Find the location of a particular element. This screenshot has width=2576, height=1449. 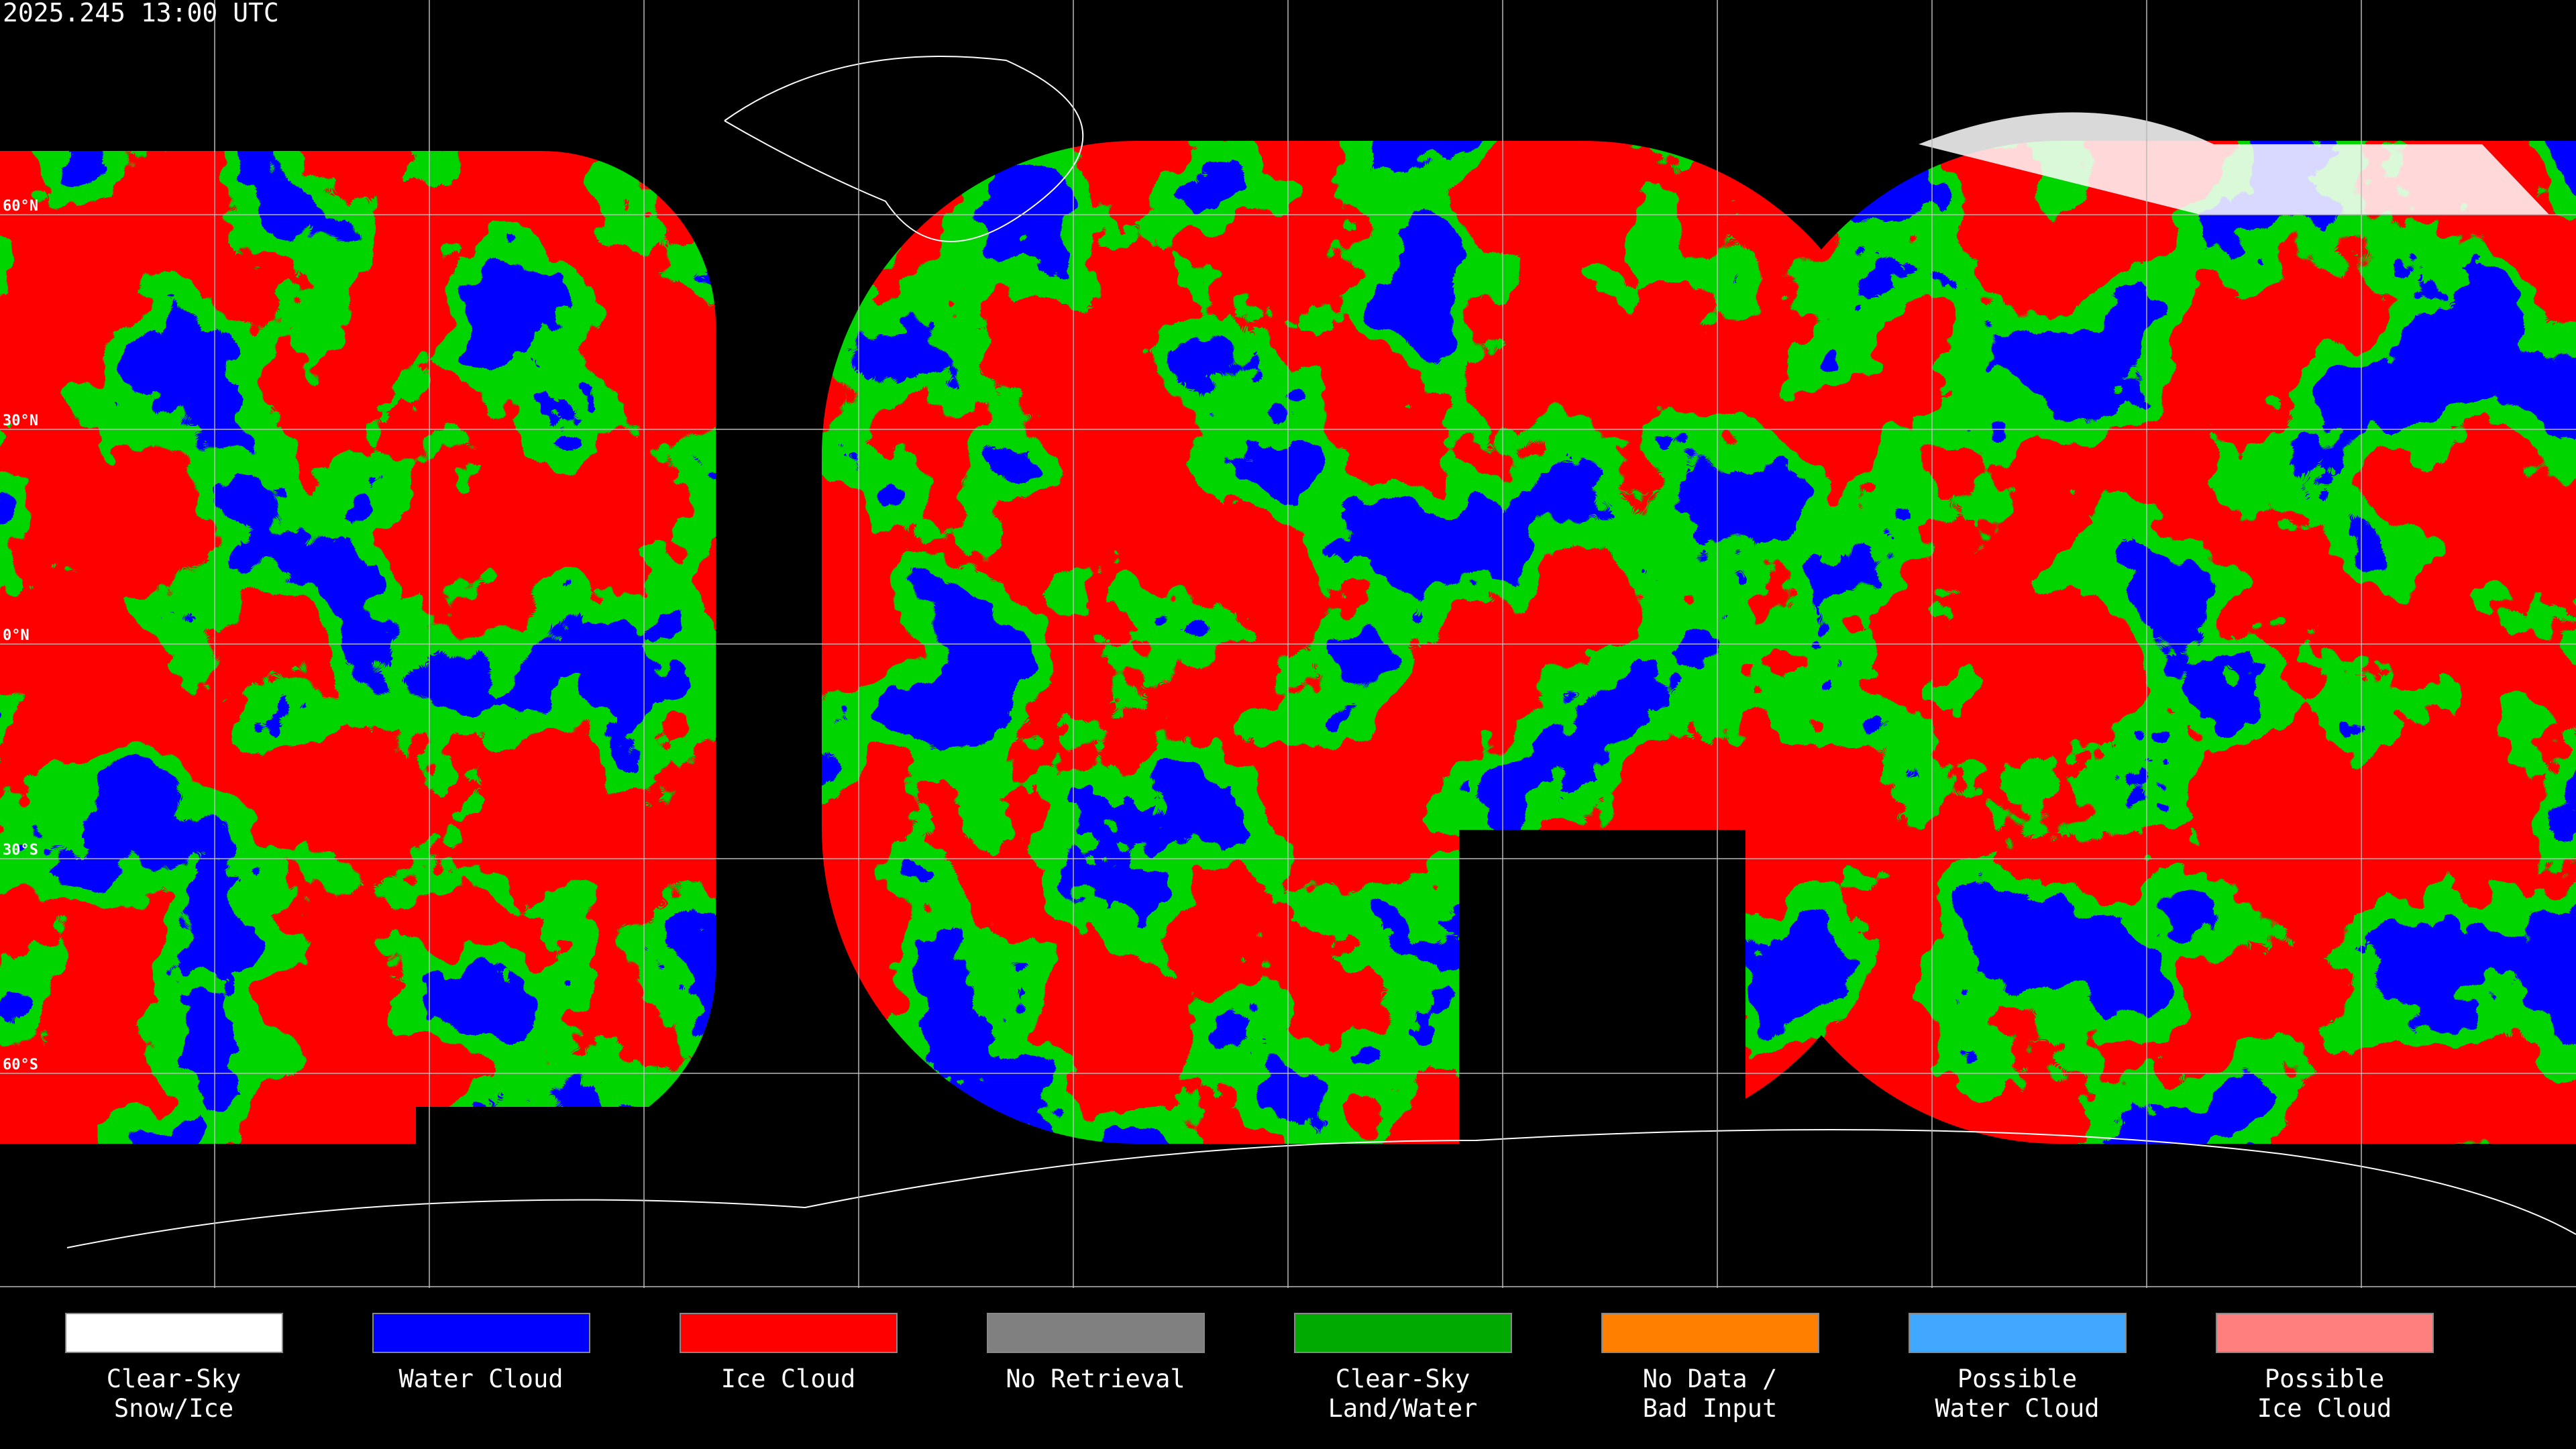

timestamp: 2025.245 13:00 UTC is located at coordinates (141, 14).